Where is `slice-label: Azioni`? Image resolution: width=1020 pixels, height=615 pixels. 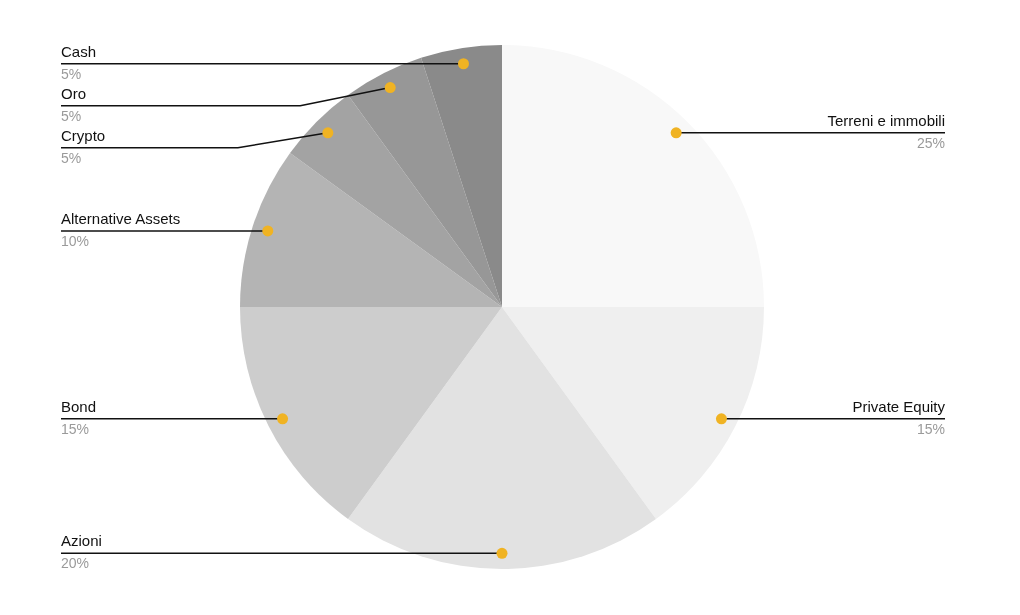
slice-label: Azioni is located at coordinates (81, 541).